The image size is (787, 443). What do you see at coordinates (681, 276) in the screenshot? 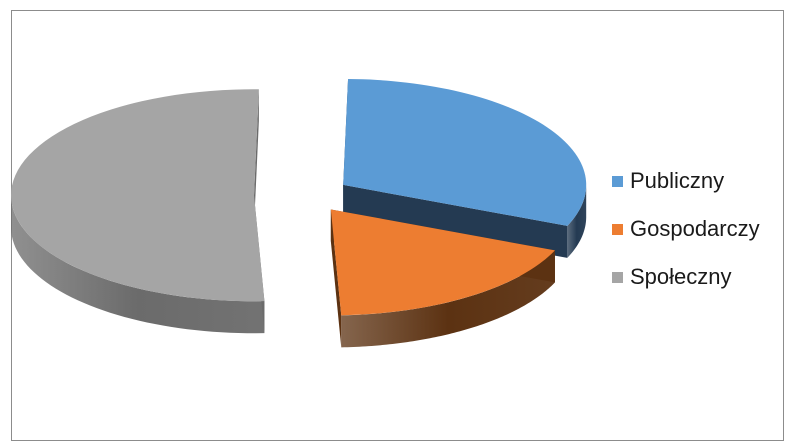
I see `legend-label-spoleczny: Społeczny` at bounding box center [681, 276].